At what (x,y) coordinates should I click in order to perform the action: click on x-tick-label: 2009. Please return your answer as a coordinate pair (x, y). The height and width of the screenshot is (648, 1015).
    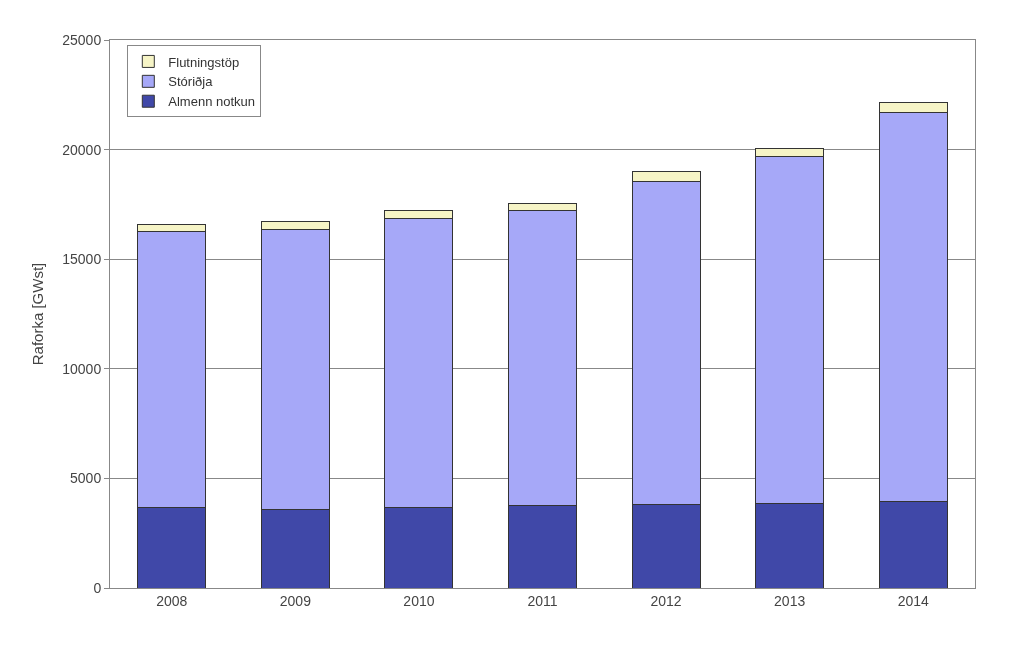
    Looking at the image, I should click on (295, 600).